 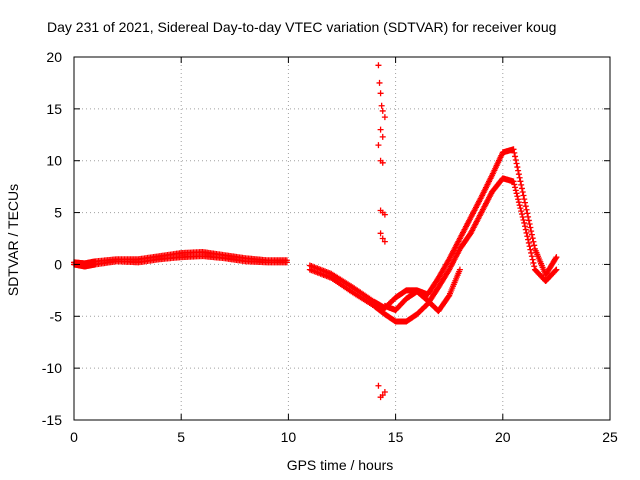 I want to click on y-tick-label: 10, so click(x=54, y=161).